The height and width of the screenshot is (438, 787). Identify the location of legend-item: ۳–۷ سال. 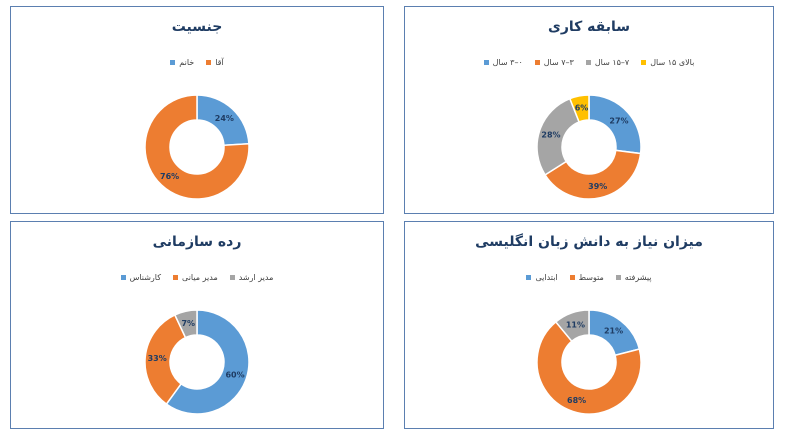
(554, 62).